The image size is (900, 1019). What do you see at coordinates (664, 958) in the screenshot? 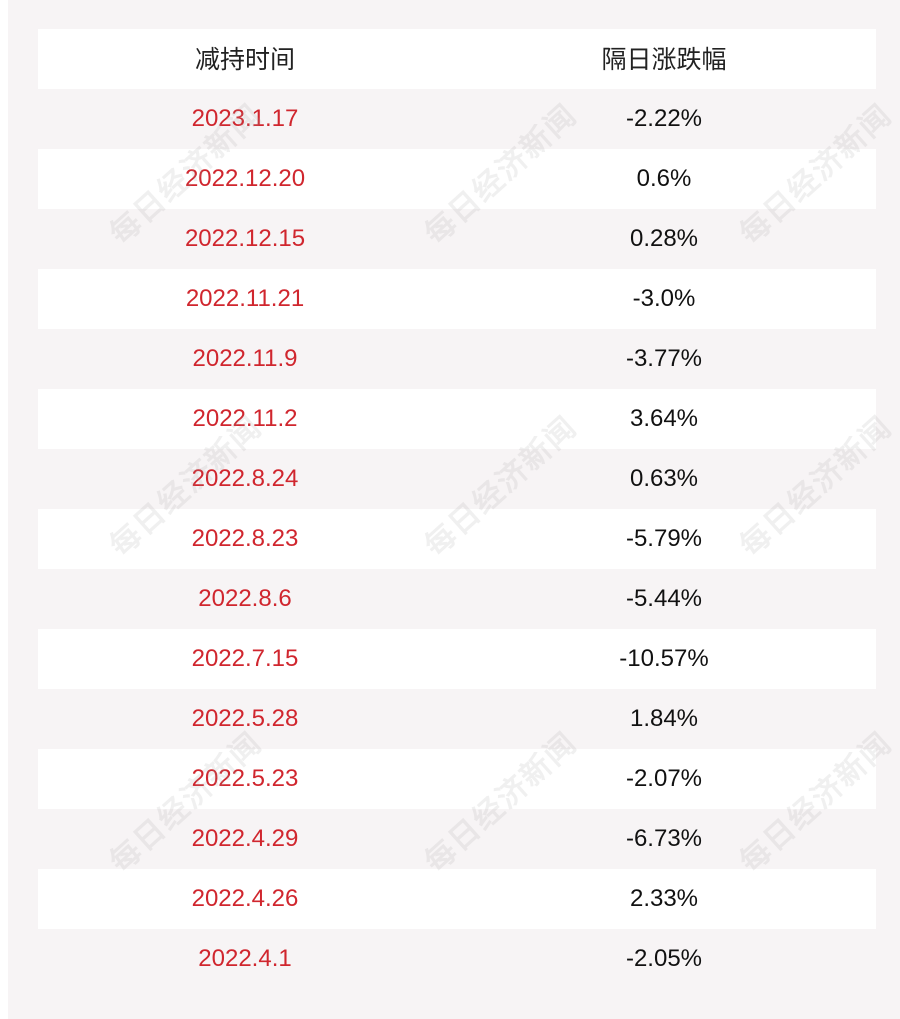
I see `row-change: -2.05%` at bounding box center [664, 958].